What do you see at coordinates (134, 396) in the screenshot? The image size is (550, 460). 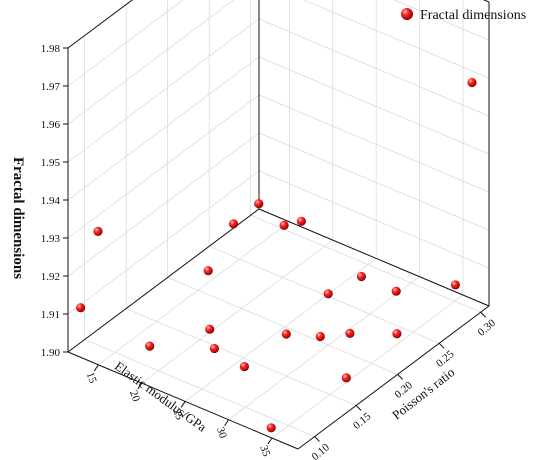 I see `x-tick-label: 20` at bounding box center [134, 396].